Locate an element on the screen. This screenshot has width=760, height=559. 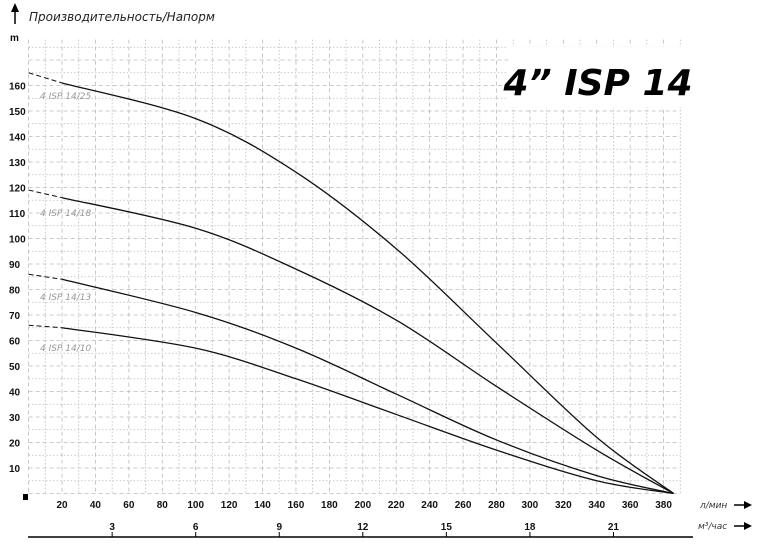
y-tick-label: 40 is located at coordinates (15, 393).